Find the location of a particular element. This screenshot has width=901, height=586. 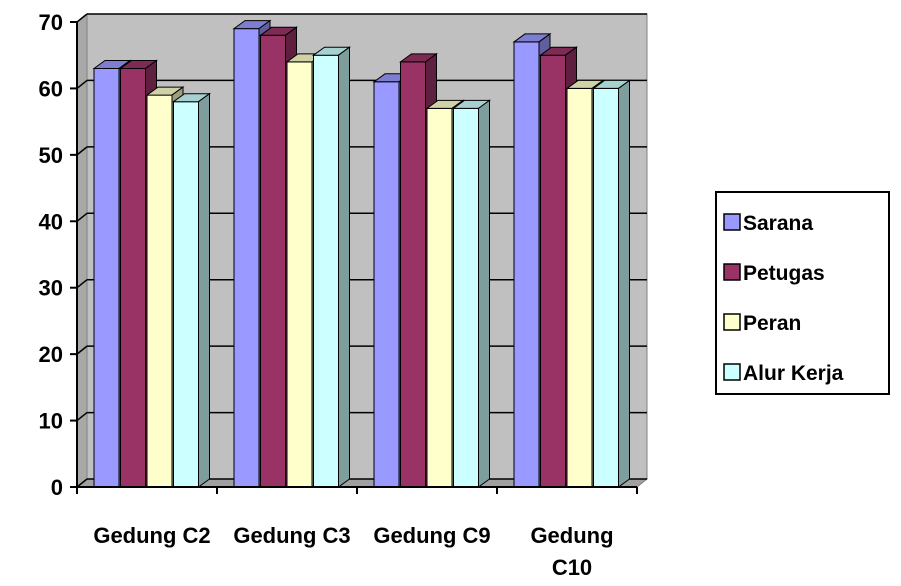

y-tick-label: 30 is located at coordinates (51, 288).